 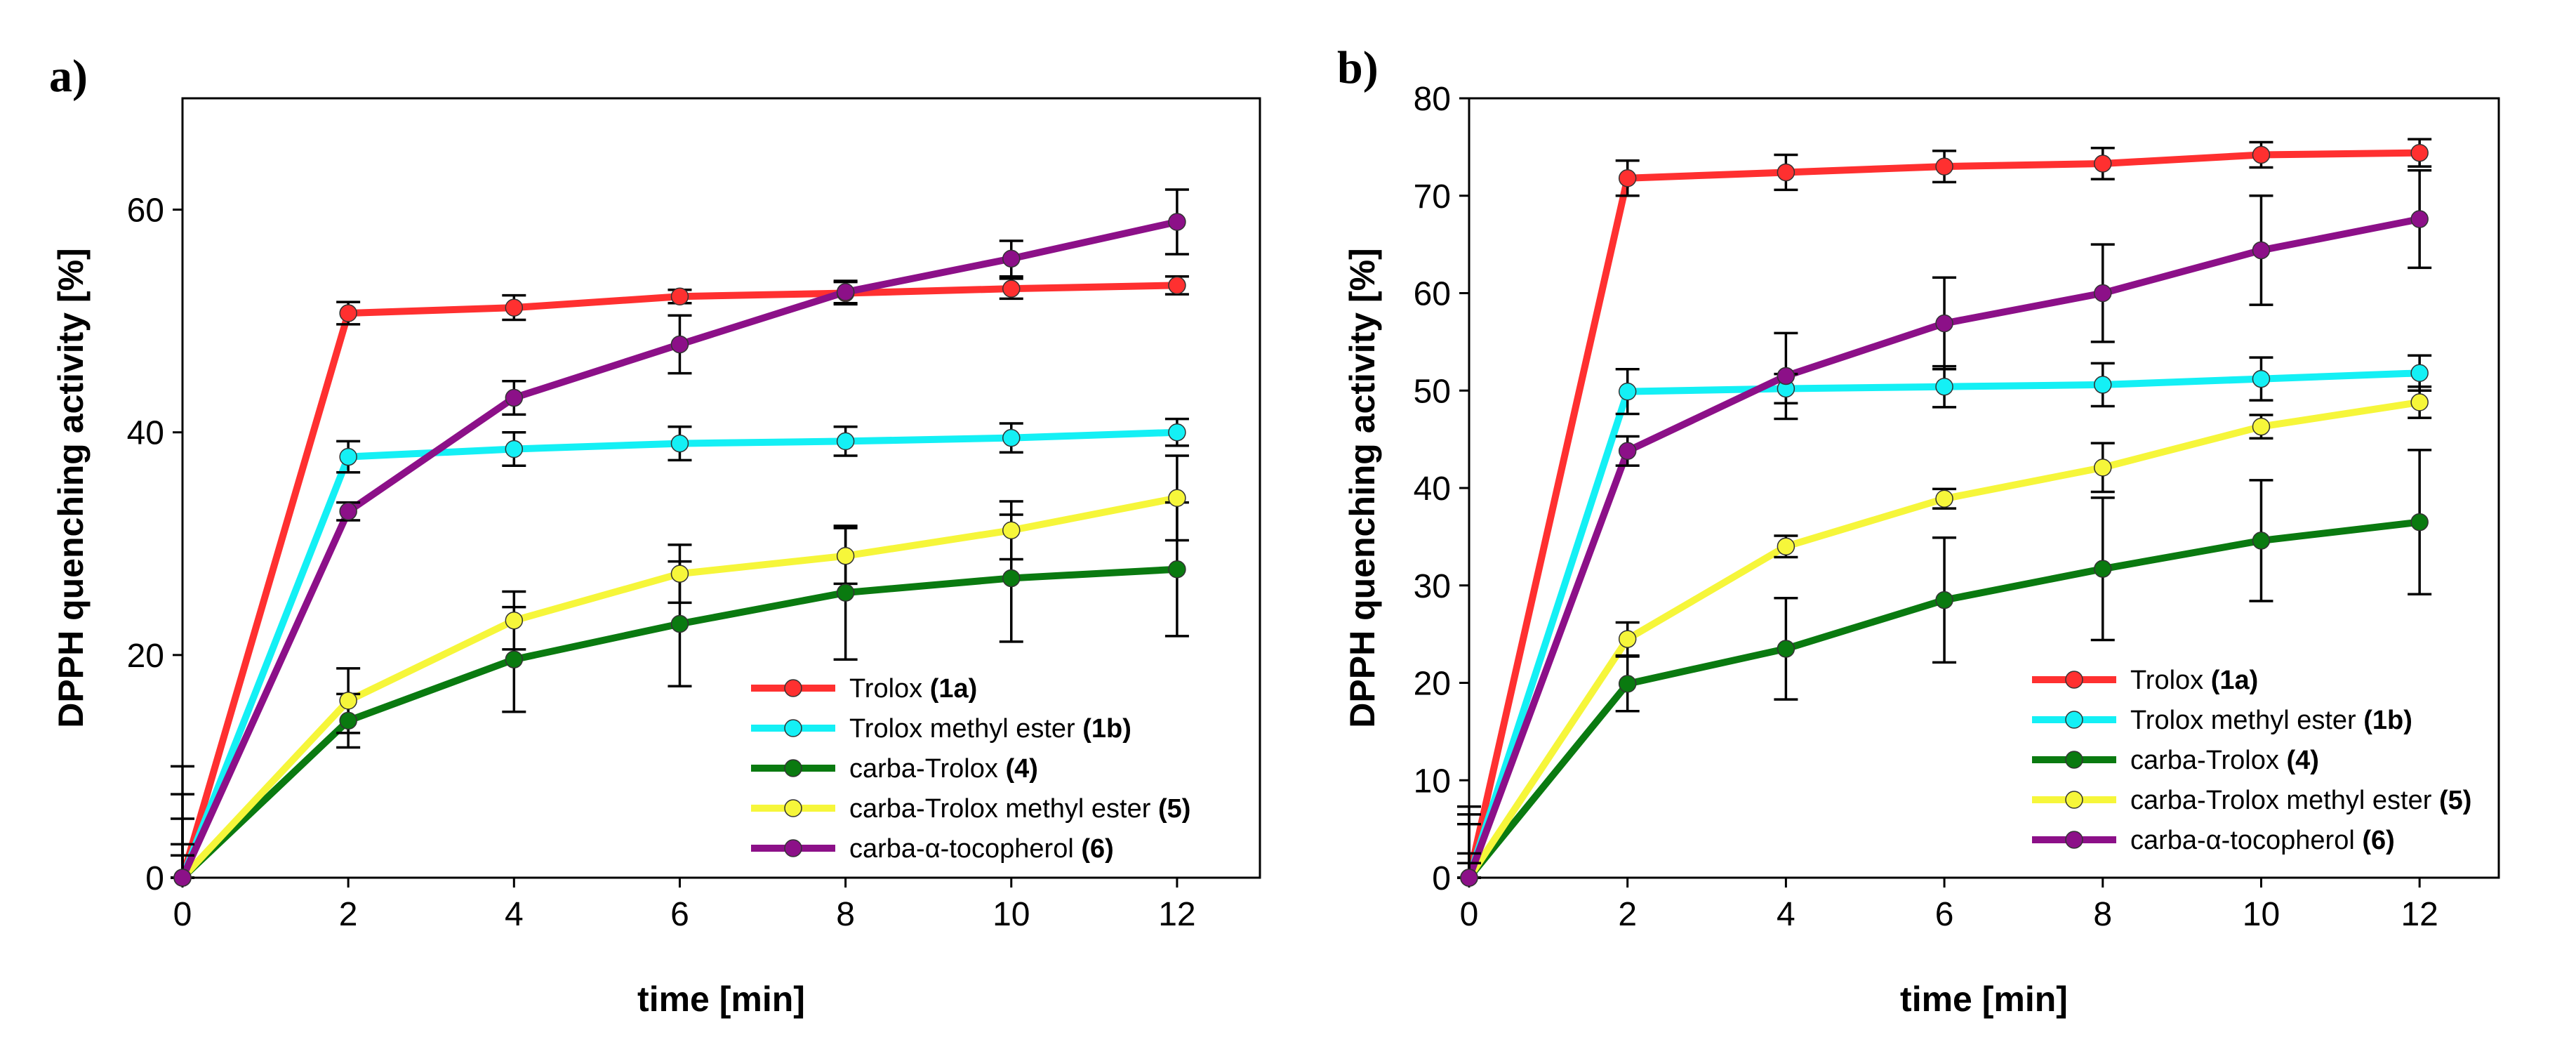 I want to click on legend-name: carba-Trolox, so click(x=2208, y=760).